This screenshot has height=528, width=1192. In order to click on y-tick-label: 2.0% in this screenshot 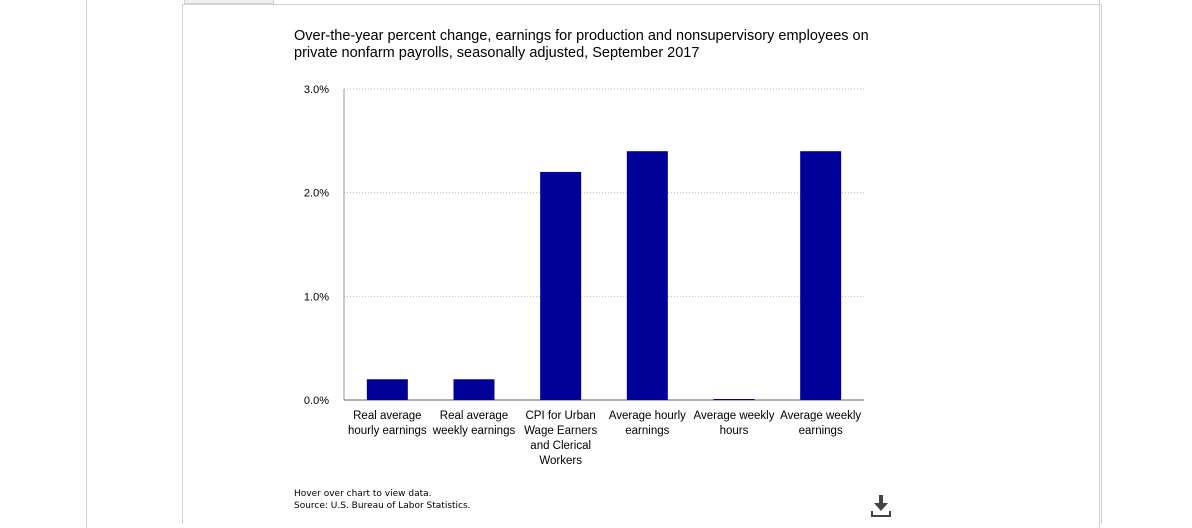, I will do `click(316, 194)`.